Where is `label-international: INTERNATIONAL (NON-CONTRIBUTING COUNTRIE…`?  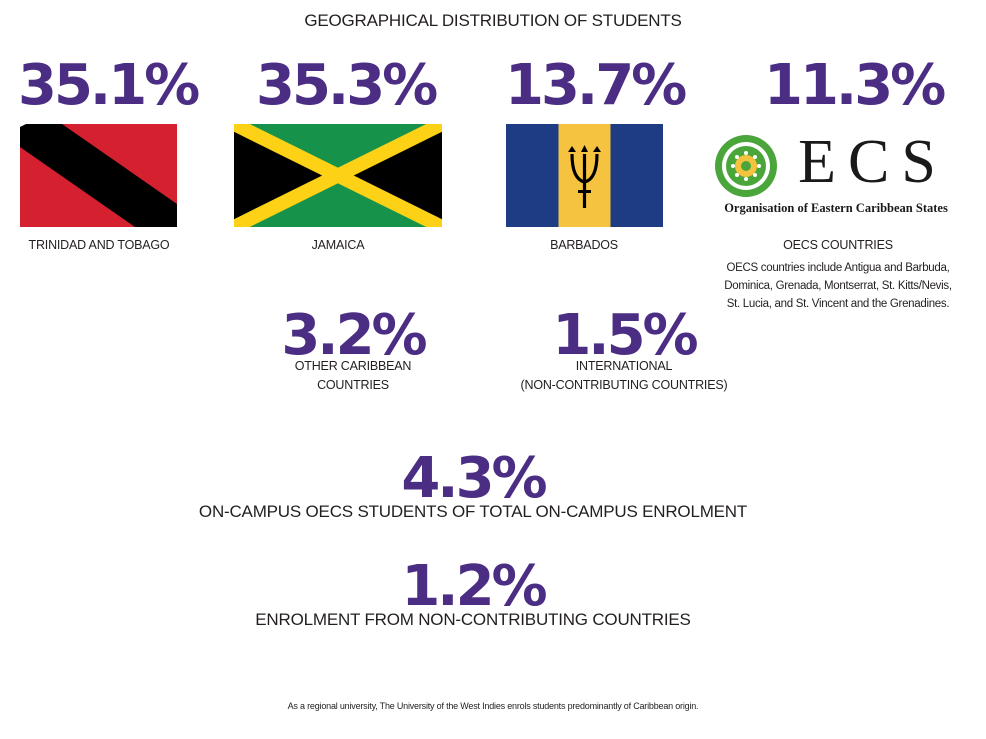 label-international: INTERNATIONAL (NON-CONTRIBUTING COUNTRIE… is located at coordinates (624, 376).